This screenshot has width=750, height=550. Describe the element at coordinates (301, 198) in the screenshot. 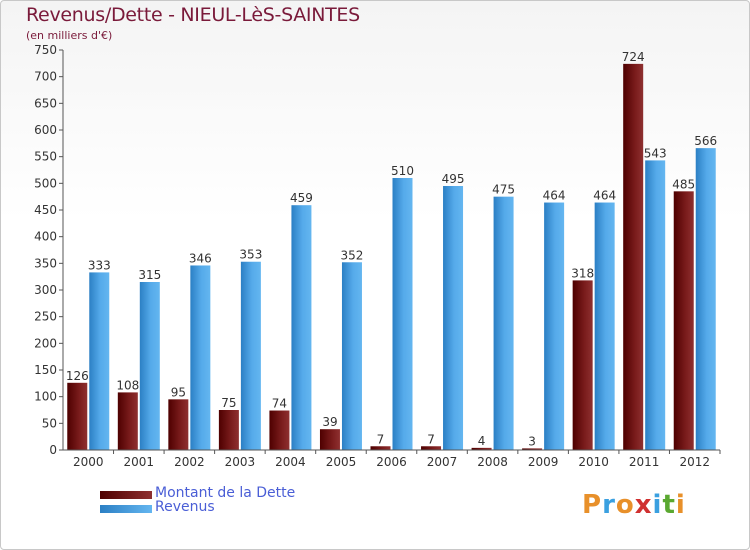

I see `data-label-revenue: 459` at that location.